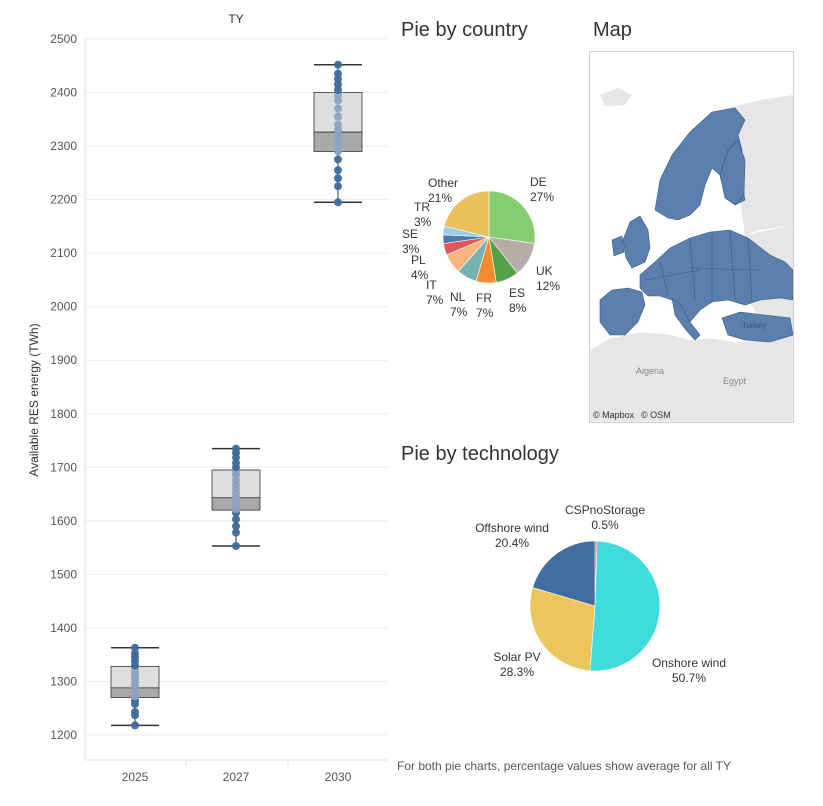 This screenshot has height=806, width=823. I want to click on pie-country-title: Pie by country, so click(464, 30).